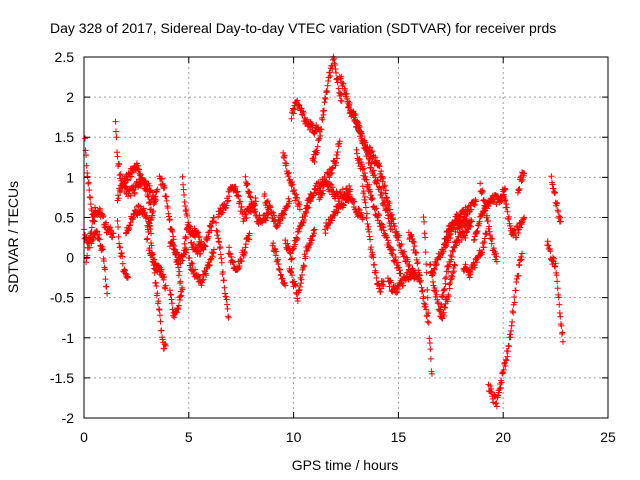  What do you see at coordinates (399, 437) in the screenshot?
I see `x-tick-label: 15` at bounding box center [399, 437].